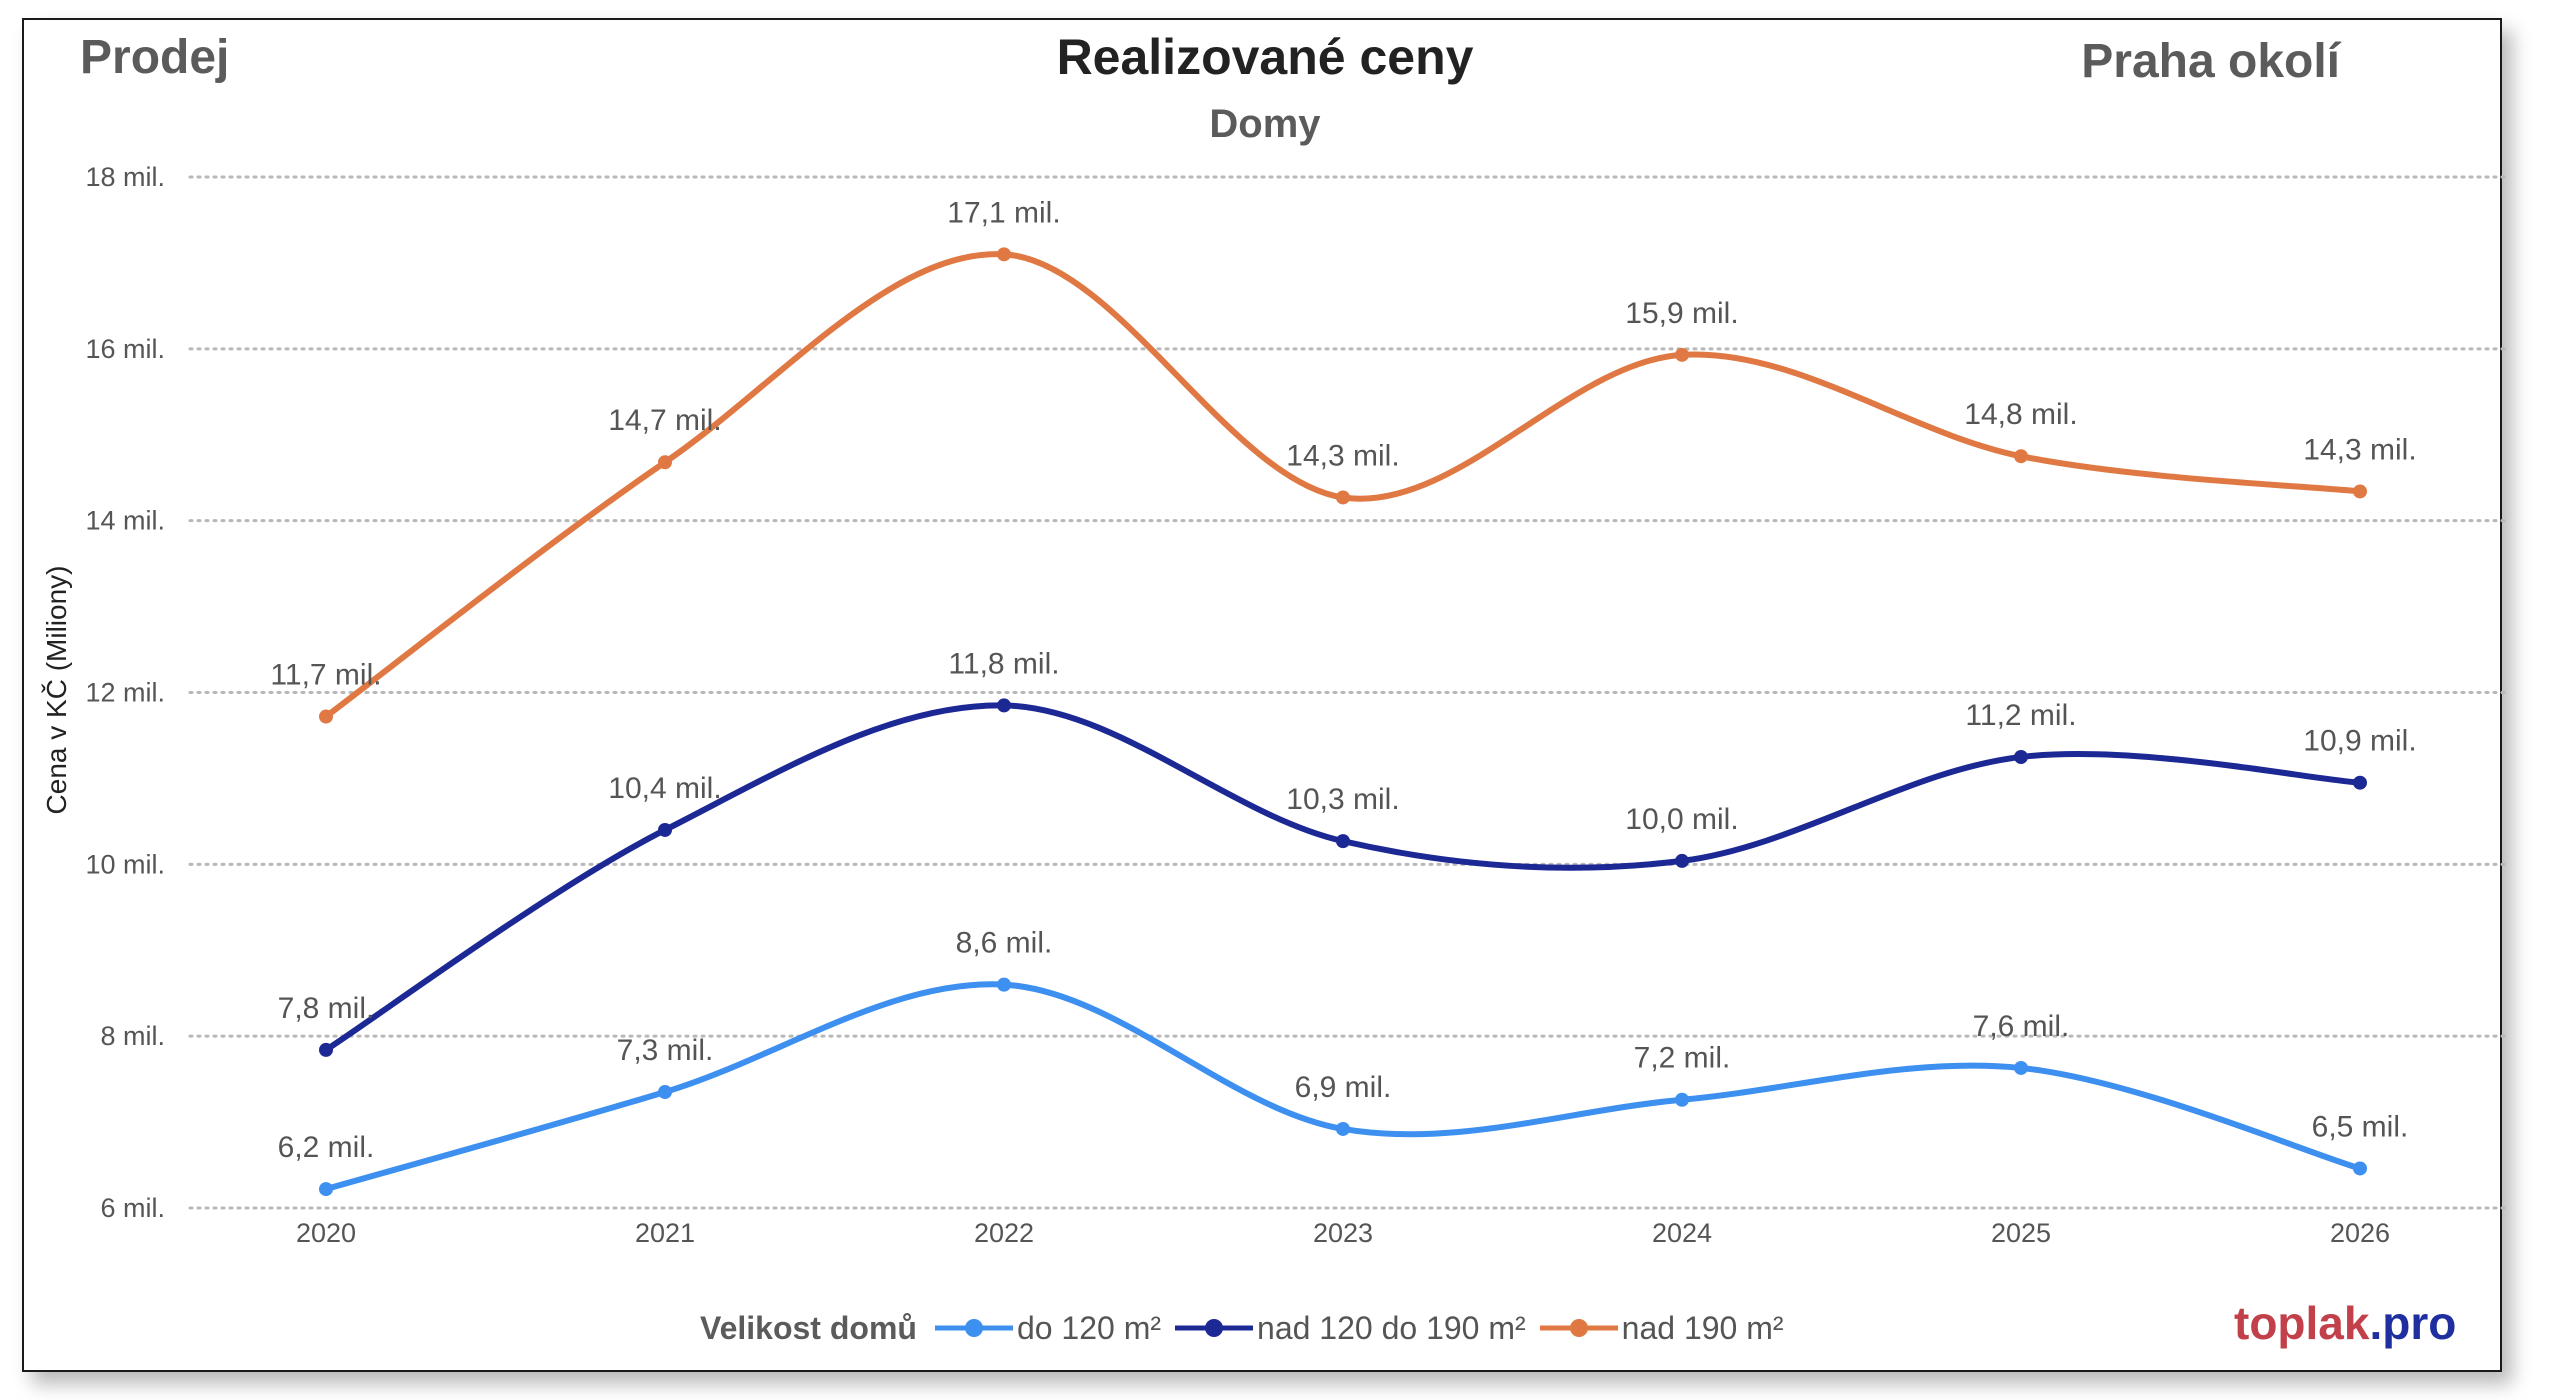  What do you see at coordinates (2360, 1233) in the screenshot?
I see `x-tick-label: 2026` at bounding box center [2360, 1233].